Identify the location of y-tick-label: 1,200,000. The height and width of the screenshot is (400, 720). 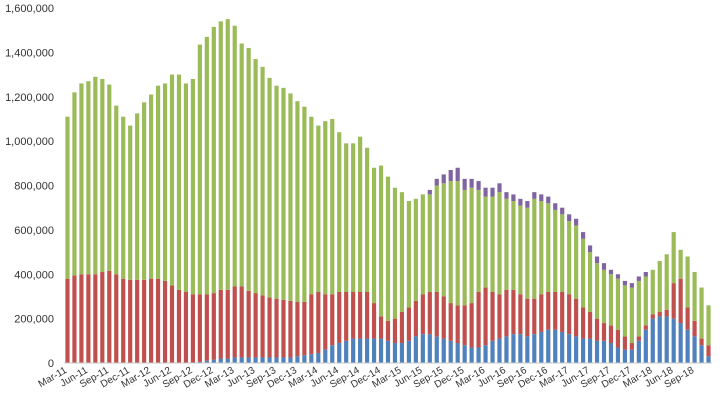
(29, 98).